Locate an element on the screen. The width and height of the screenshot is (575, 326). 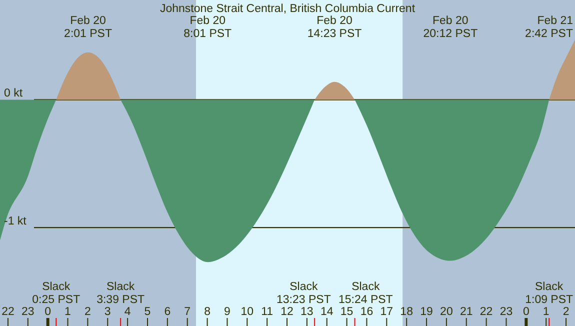
x-tick-label: 13 is located at coordinates (307, 312).